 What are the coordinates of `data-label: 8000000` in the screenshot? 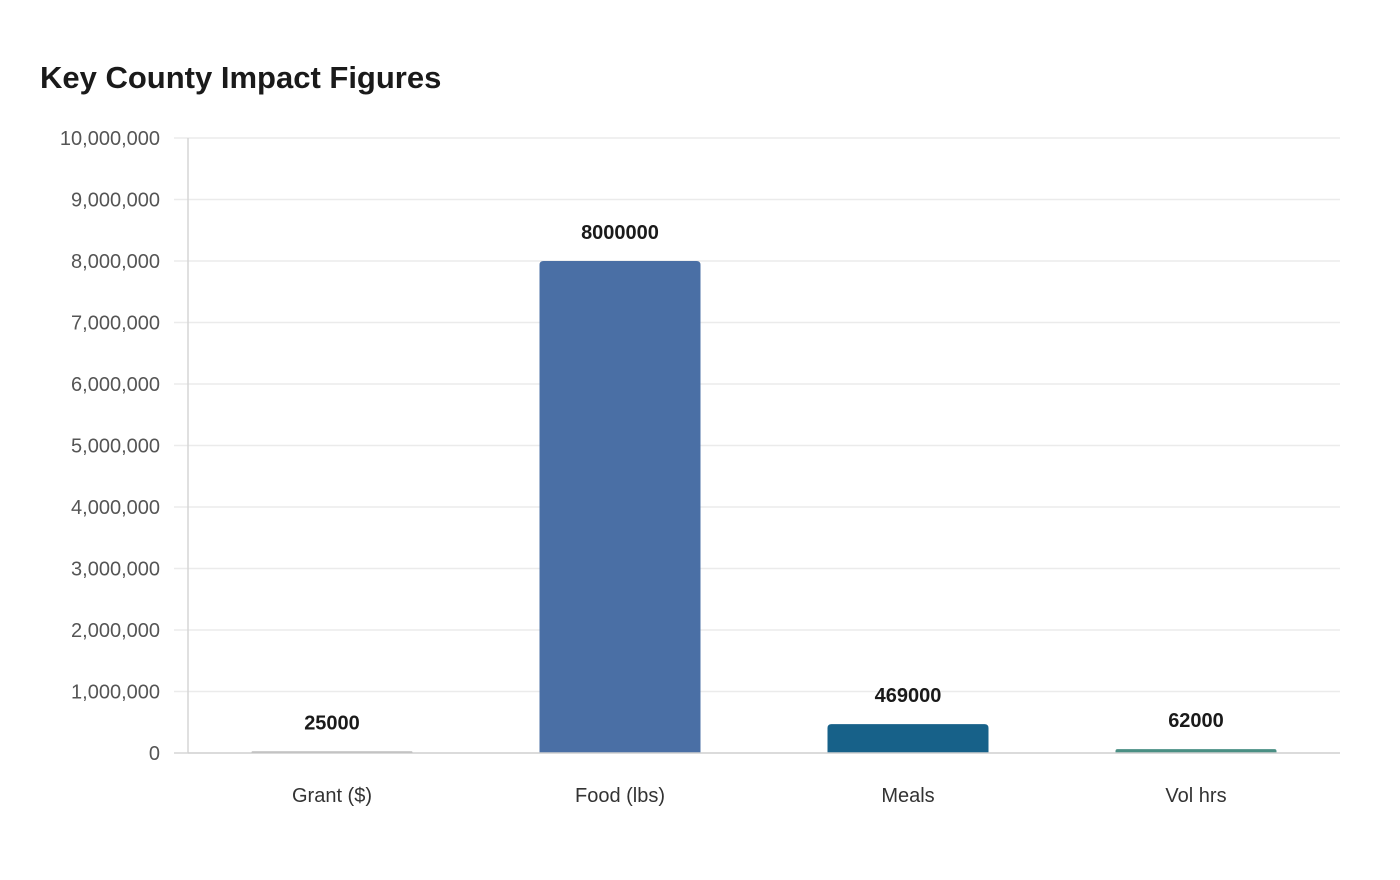 It's located at (620, 233).